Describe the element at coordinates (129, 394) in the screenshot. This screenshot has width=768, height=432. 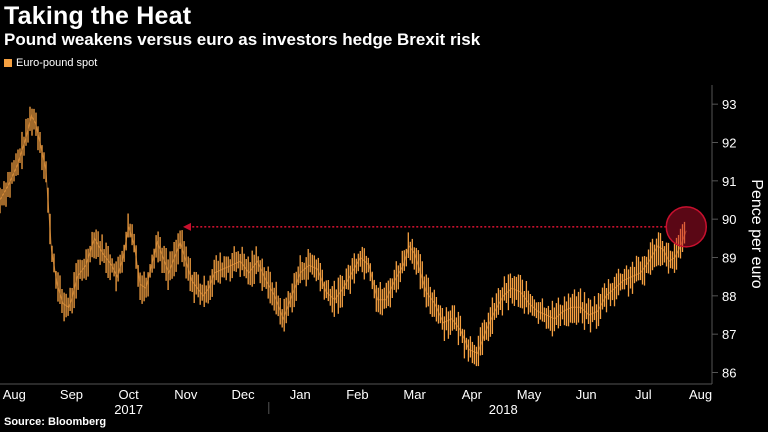
I see `x-tick-label: Oct` at that location.